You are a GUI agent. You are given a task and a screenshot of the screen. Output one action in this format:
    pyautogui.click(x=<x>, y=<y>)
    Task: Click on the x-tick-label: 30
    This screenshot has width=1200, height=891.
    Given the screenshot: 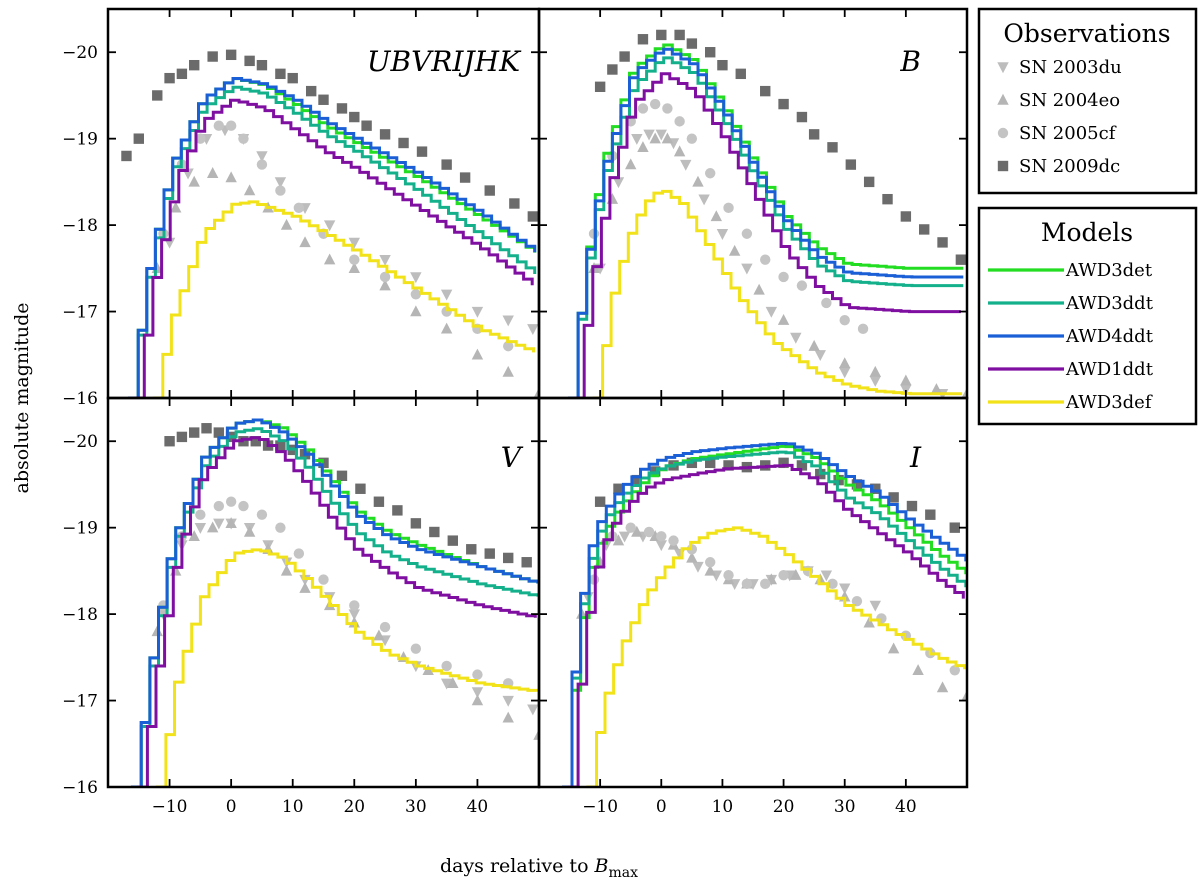 What is the action you would take?
    pyautogui.click(x=416, y=807)
    